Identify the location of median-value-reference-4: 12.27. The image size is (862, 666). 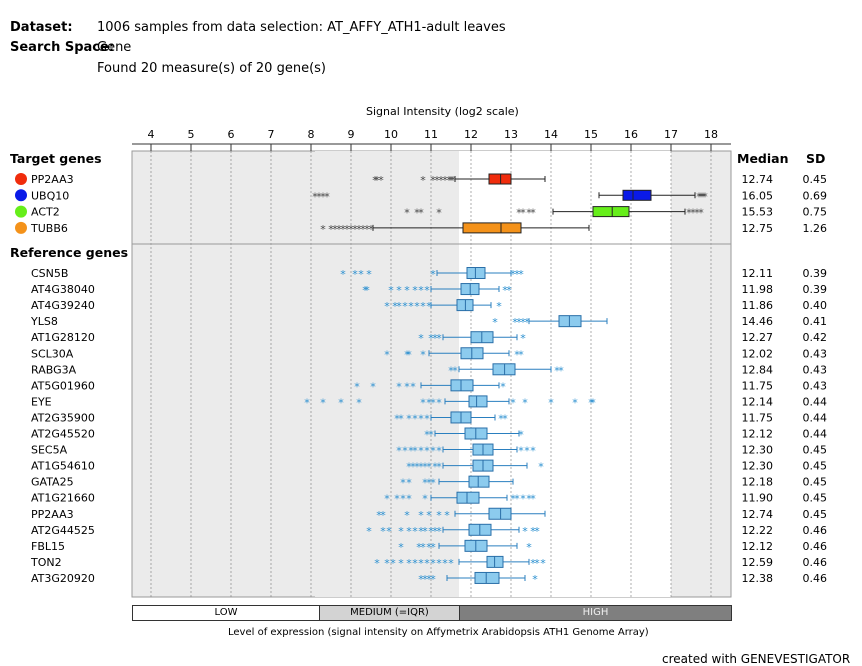
(758, 337).